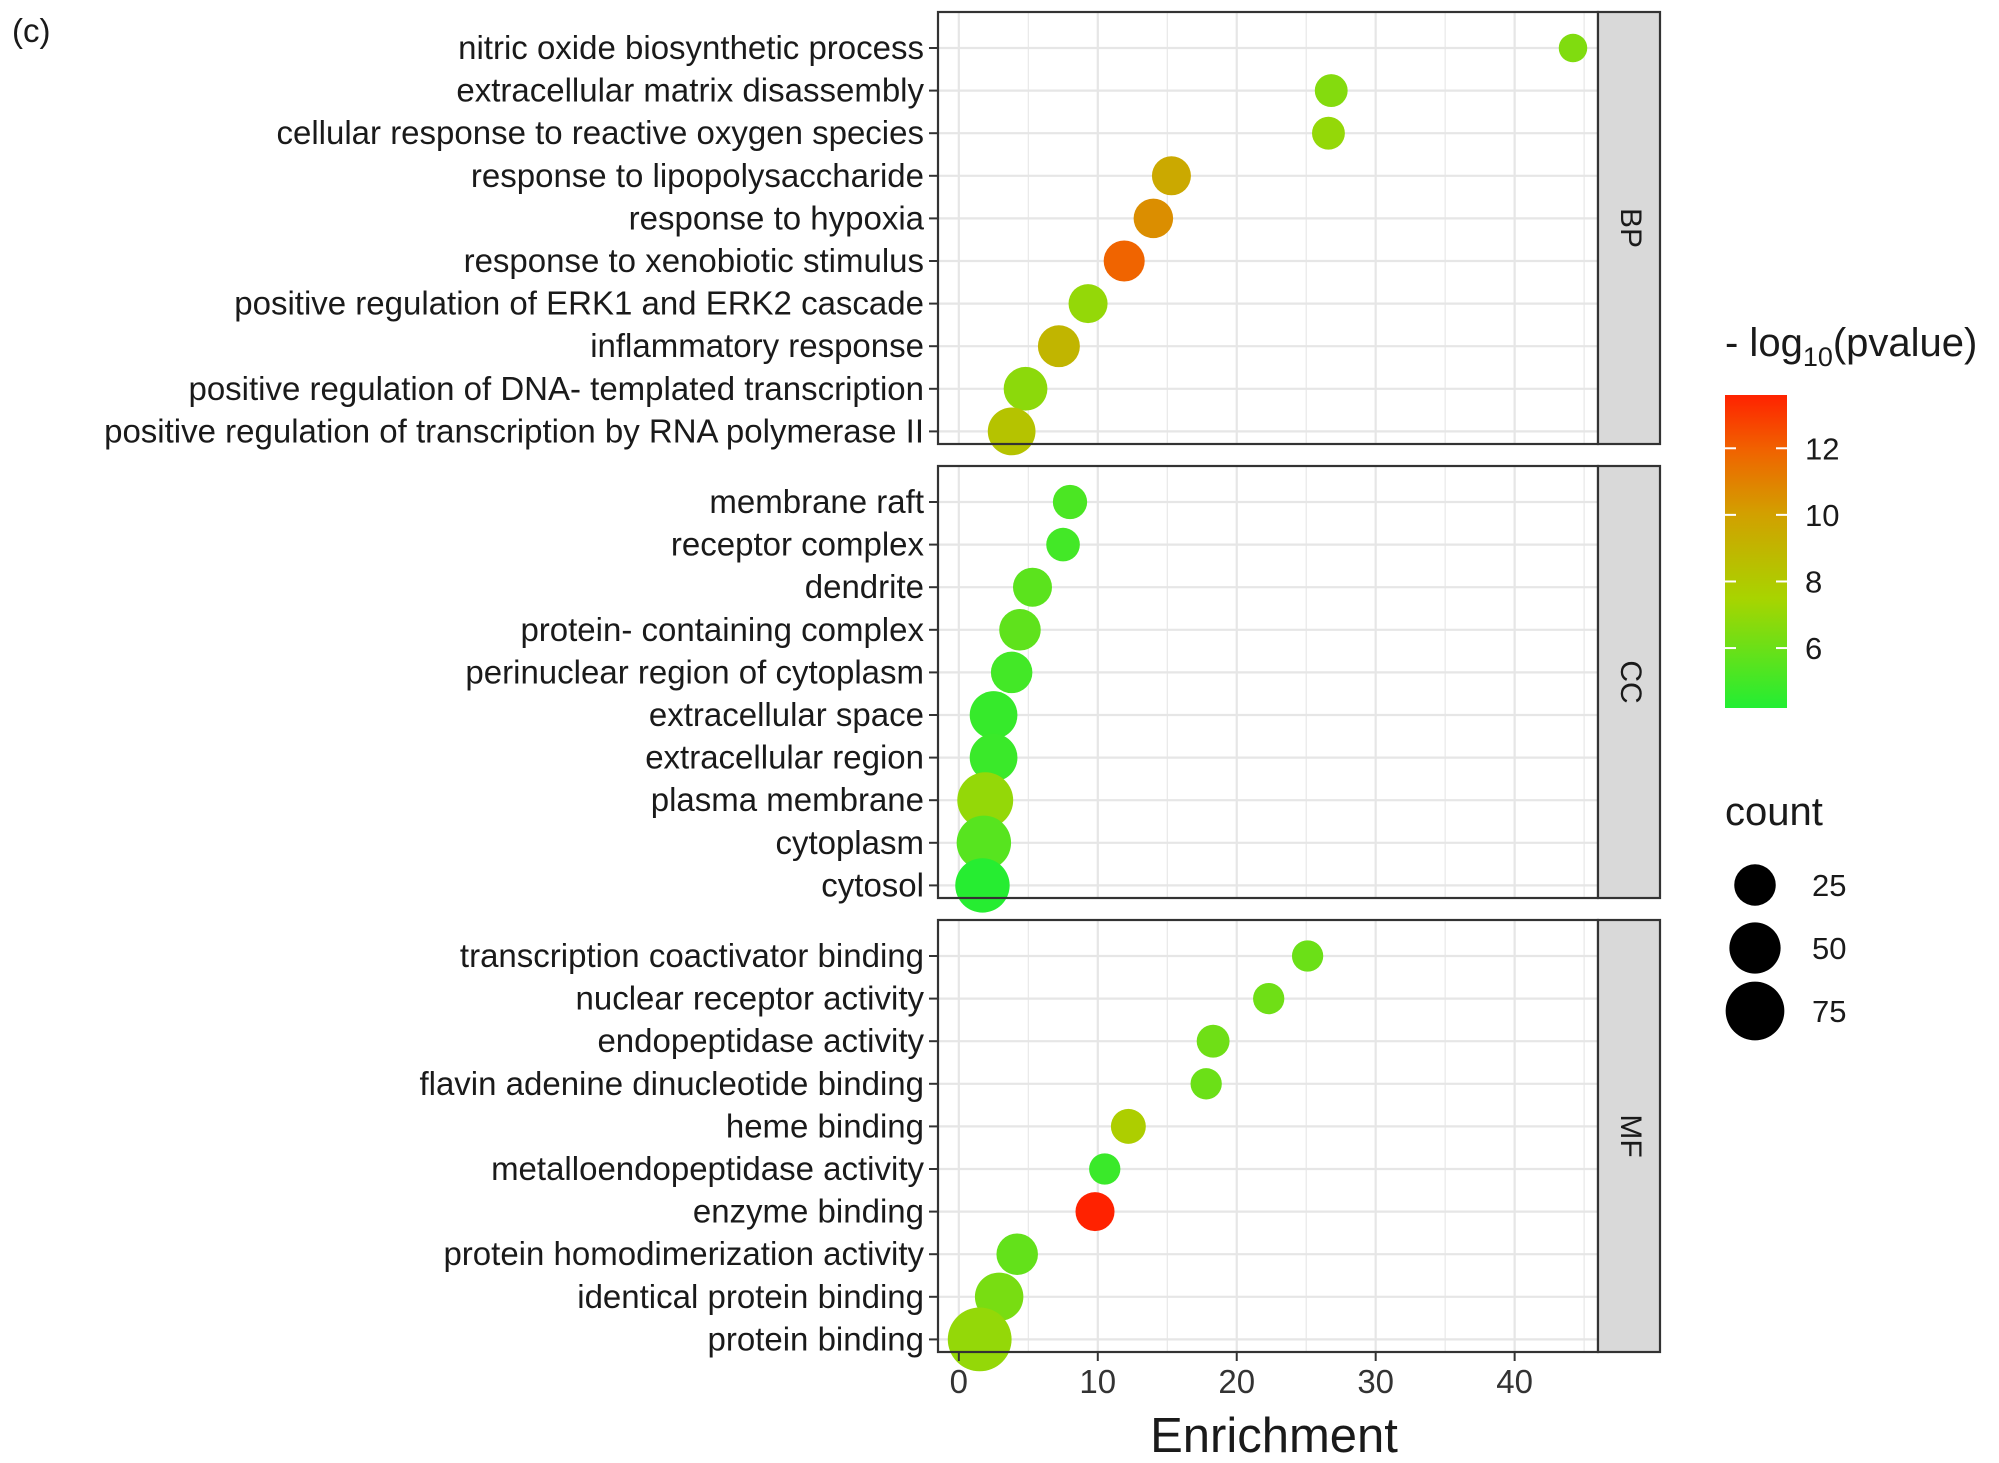 This screenshot has height=1463, width=1999. Describe the element at coordinates (1851, 346) in the screenshot. I see `color-legend-title: - log10(pvalue)` at that location.